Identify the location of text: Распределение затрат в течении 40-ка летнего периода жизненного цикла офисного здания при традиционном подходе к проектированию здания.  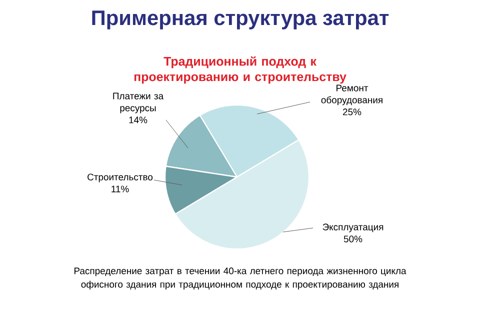
(240, 279).